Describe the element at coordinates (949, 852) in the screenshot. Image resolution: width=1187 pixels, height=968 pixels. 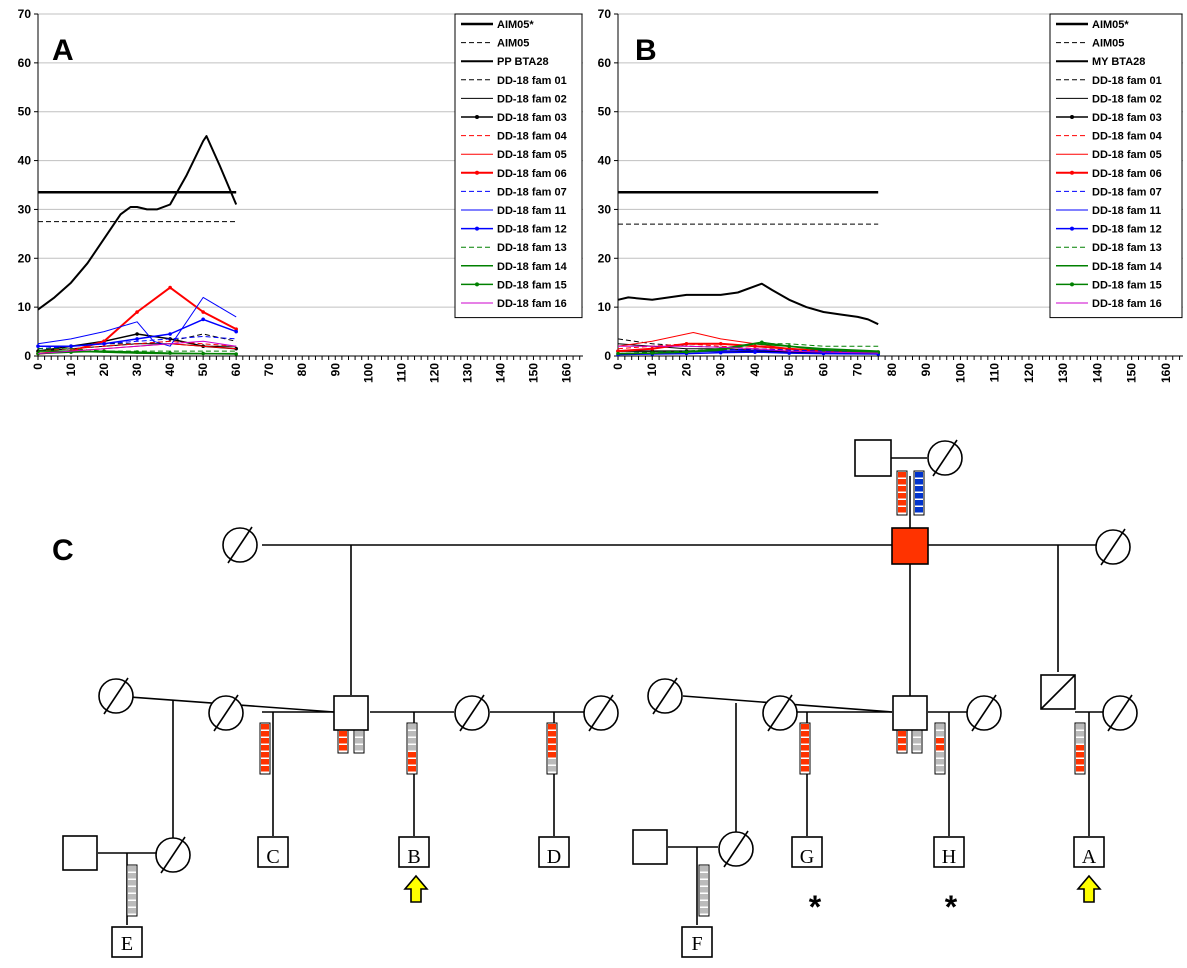
I see `male-h` at that location.